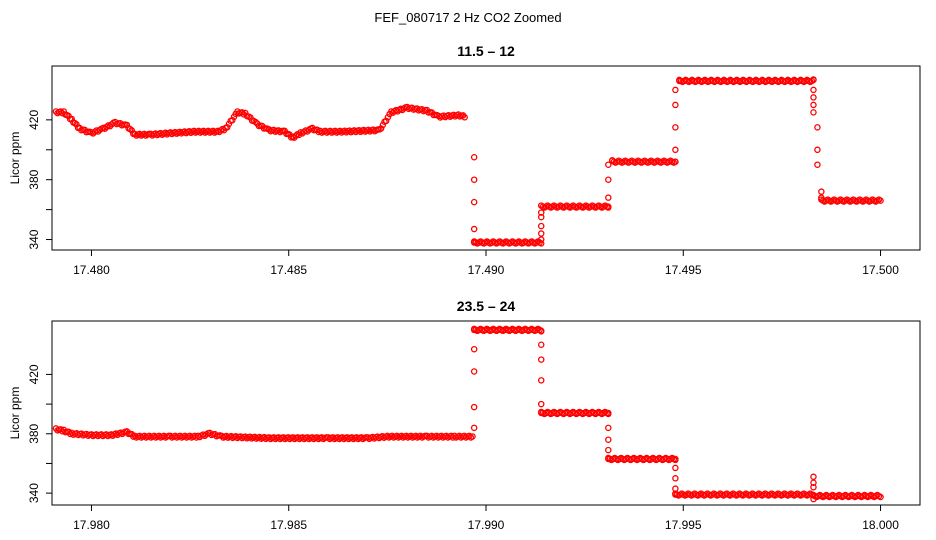 The height and width of the screenshot is (540, 936). Describe the element at coordinates (880, 270) in the screenshot. I see `x-tick-label: 17.500` at that location.